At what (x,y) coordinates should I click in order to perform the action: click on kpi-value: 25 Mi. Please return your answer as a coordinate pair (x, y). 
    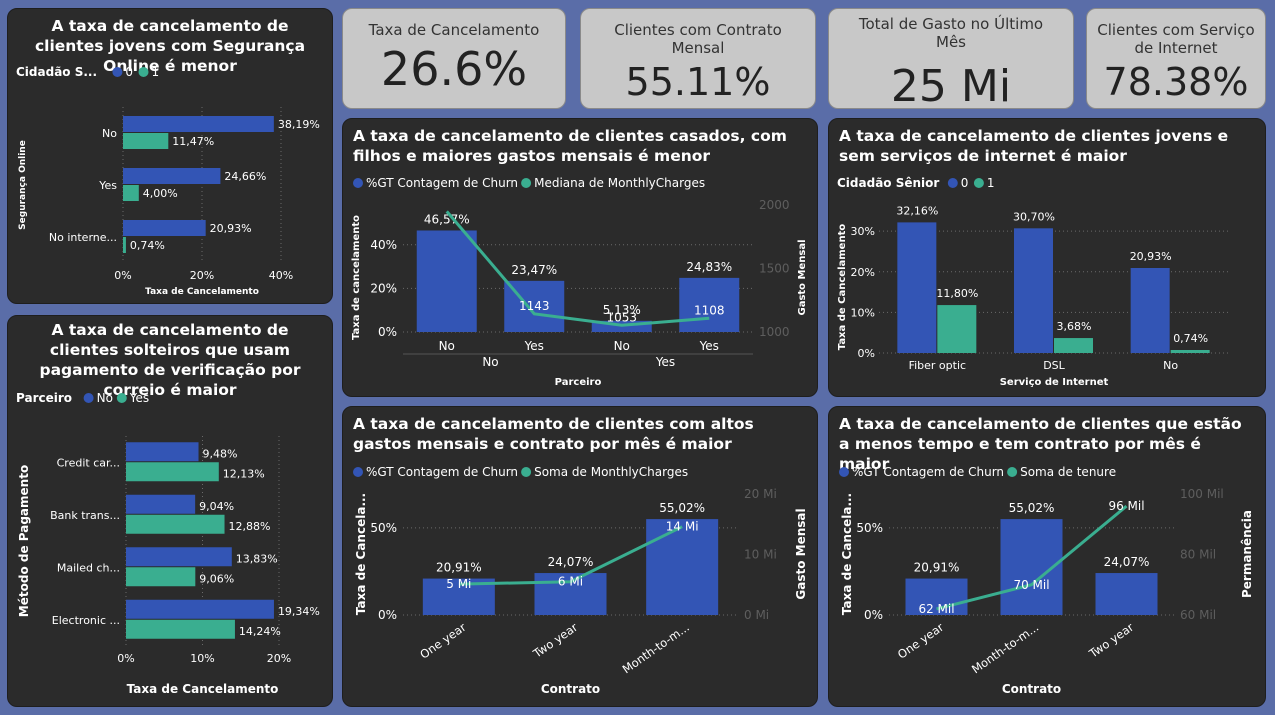
    Looking at the image, I should click on (951, 86).